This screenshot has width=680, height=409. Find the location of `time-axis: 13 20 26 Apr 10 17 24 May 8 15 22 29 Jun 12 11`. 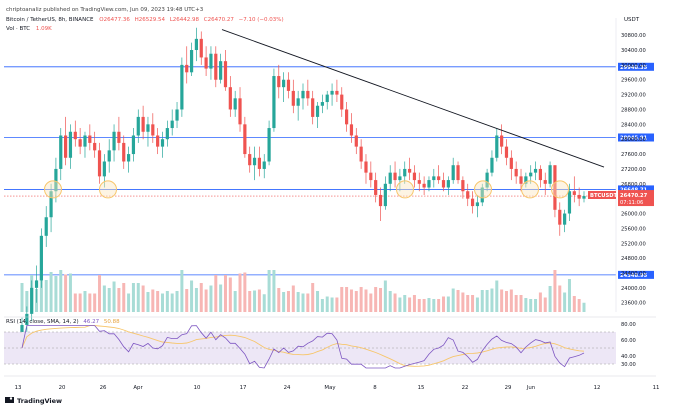

time-axis: 13 20 26 Apr 10 17 24 May 8 15 22 29 Jun 12 11 is located at coordinates (337, 388).